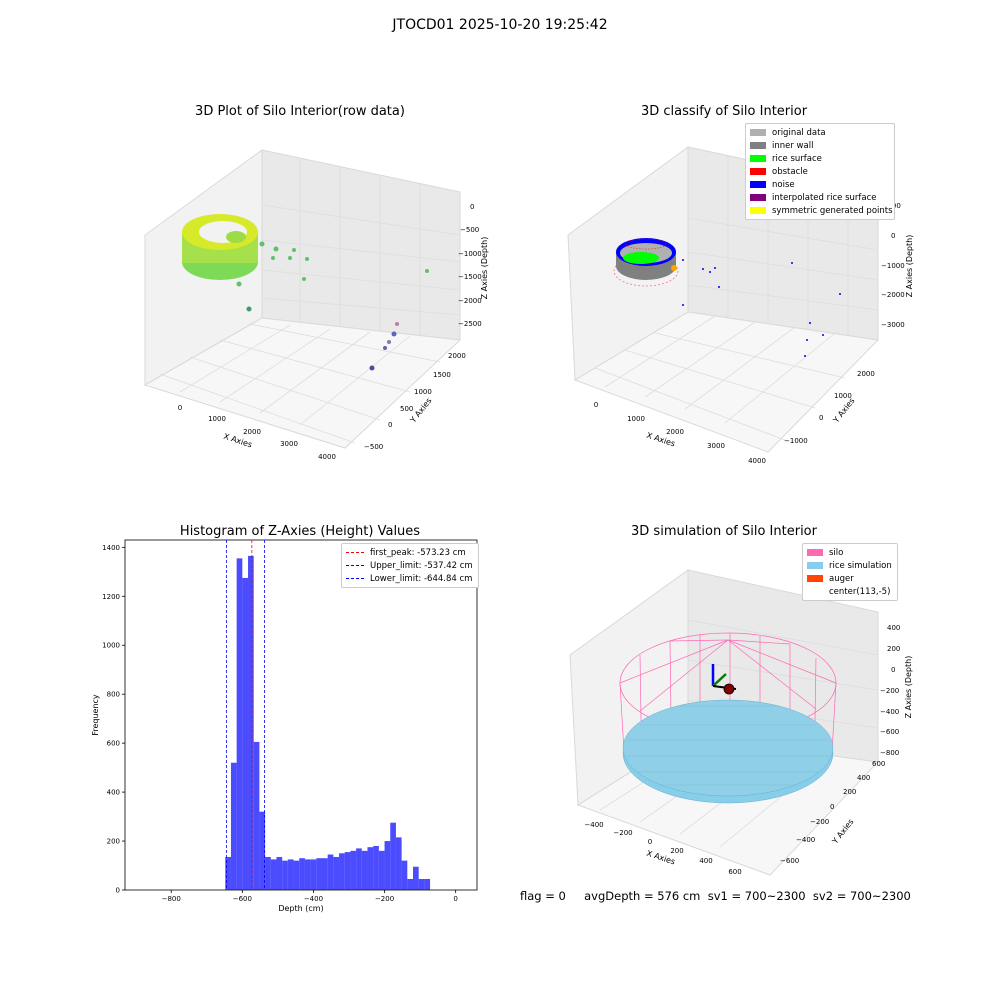  I want to click on p4-ytick: −600, so click(789, 861).